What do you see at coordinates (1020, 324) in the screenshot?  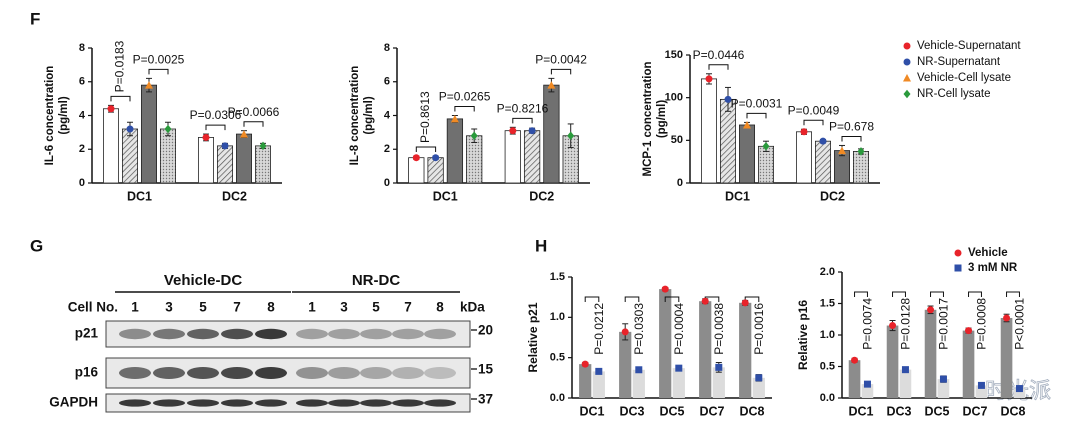 I see `p-value: P<0.0001` at bounding box center [1020, 324].